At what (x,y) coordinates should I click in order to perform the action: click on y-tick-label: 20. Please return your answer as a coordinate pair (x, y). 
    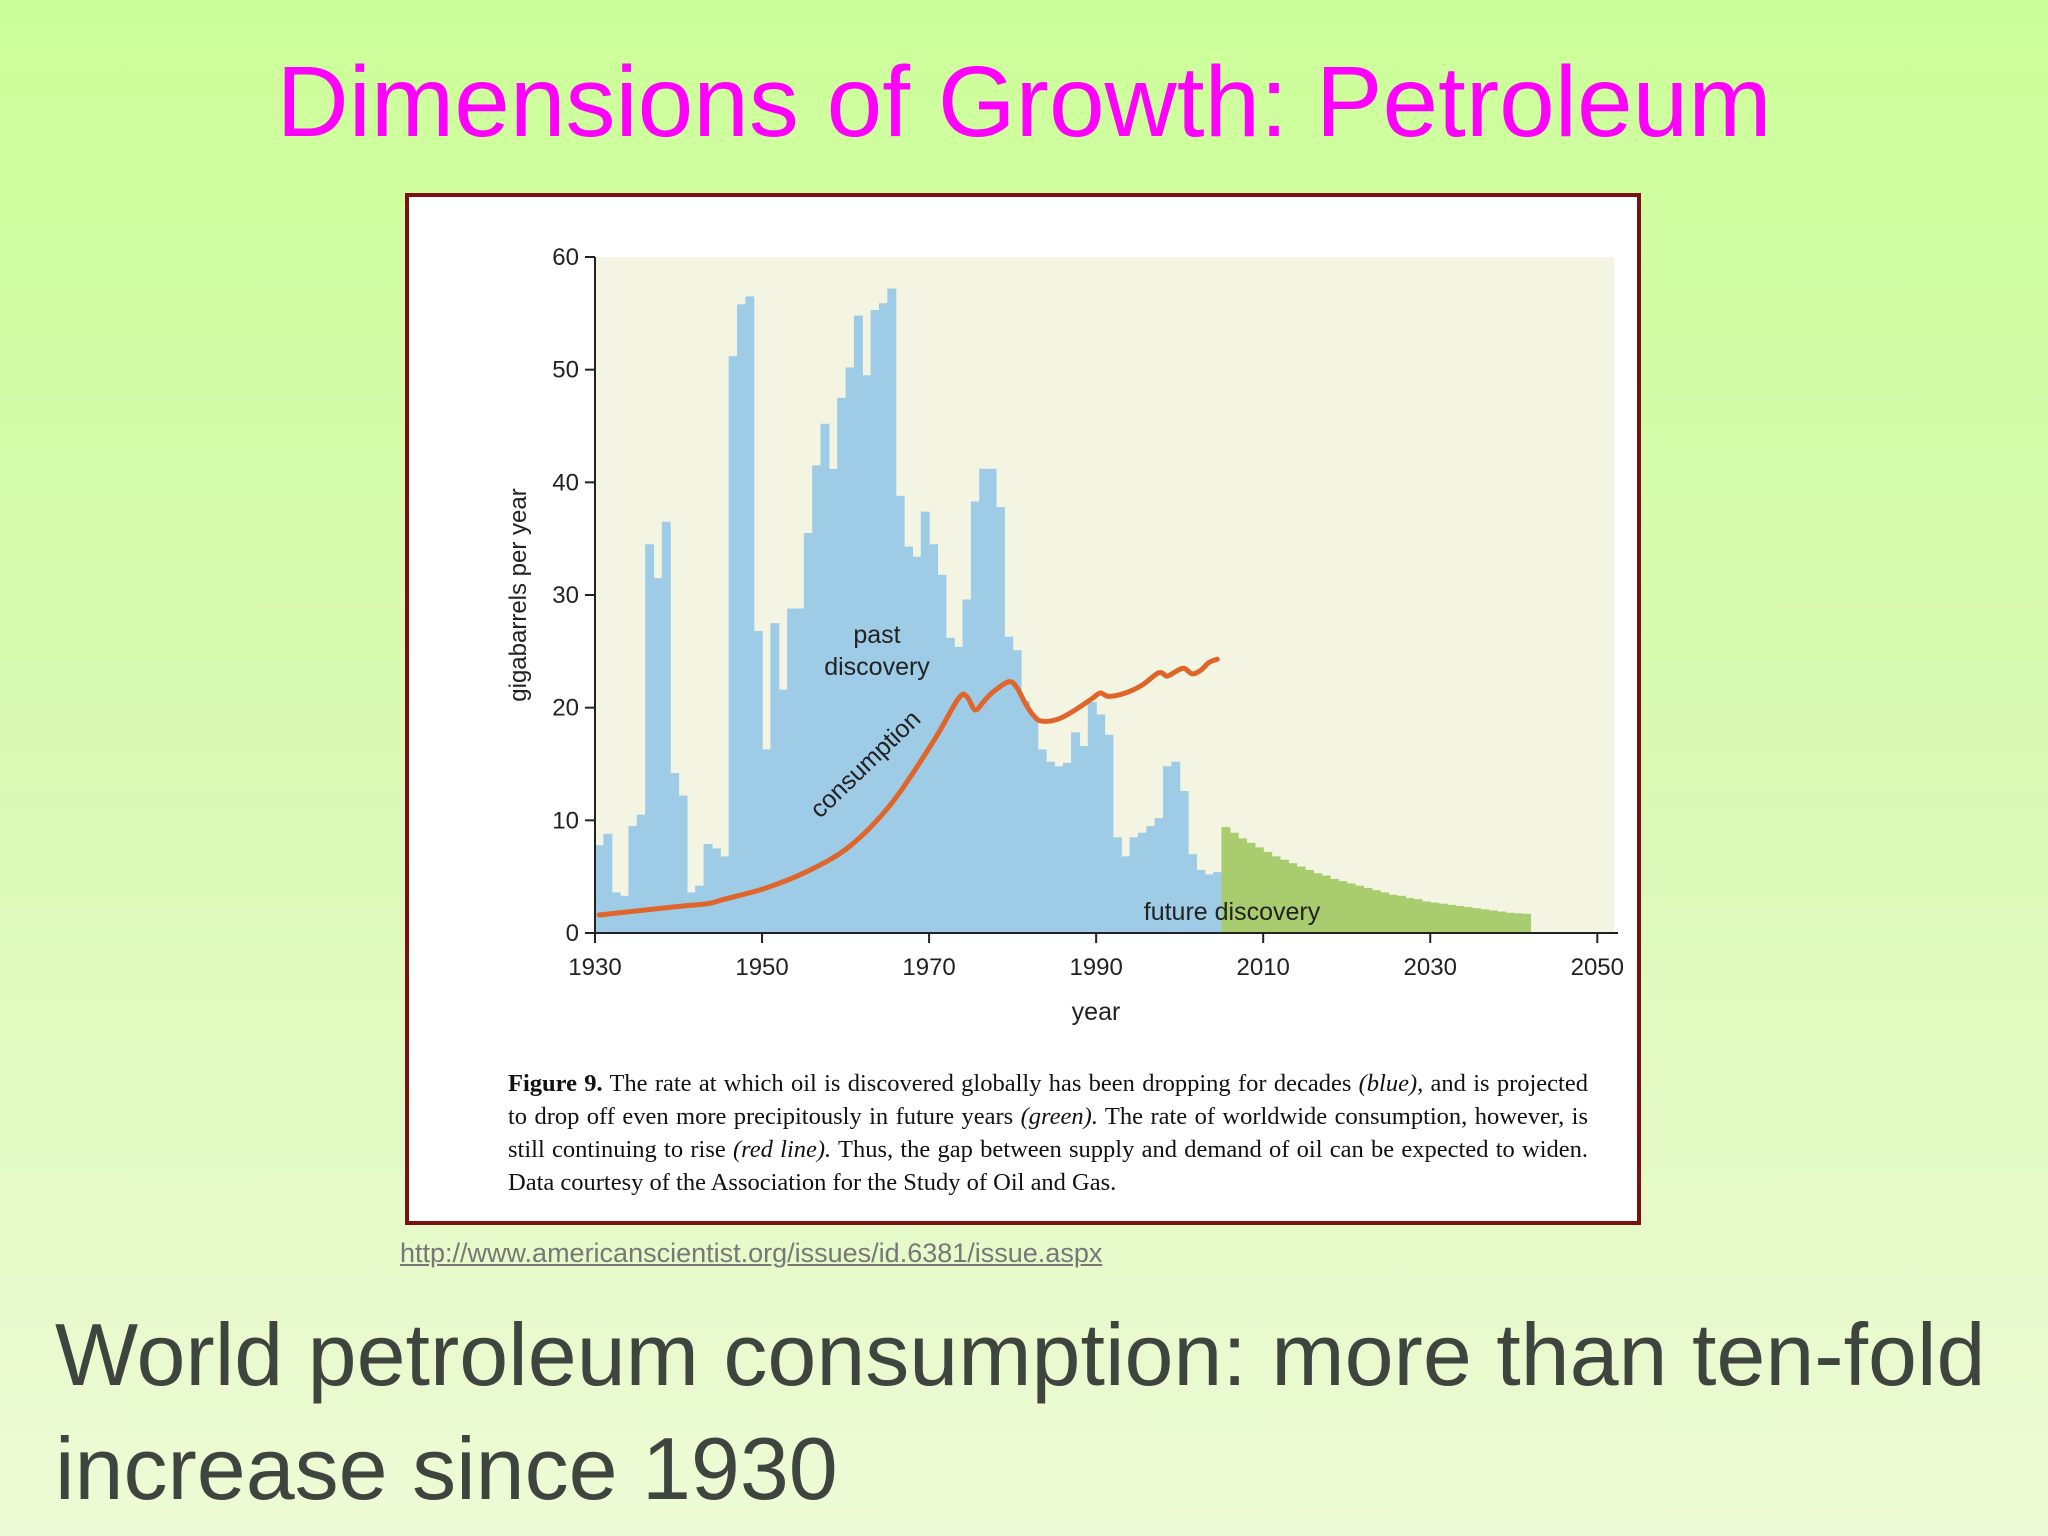
    Looking at the image, I should click on (565, 708).